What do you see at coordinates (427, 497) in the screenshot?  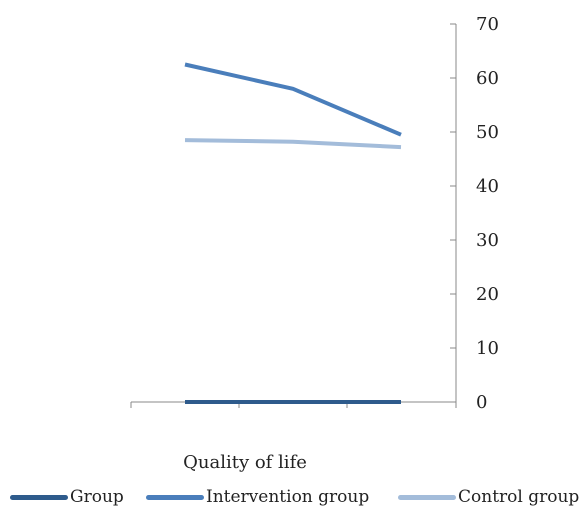 I see `legend-swatch-control` at bounding box center [427, 497].